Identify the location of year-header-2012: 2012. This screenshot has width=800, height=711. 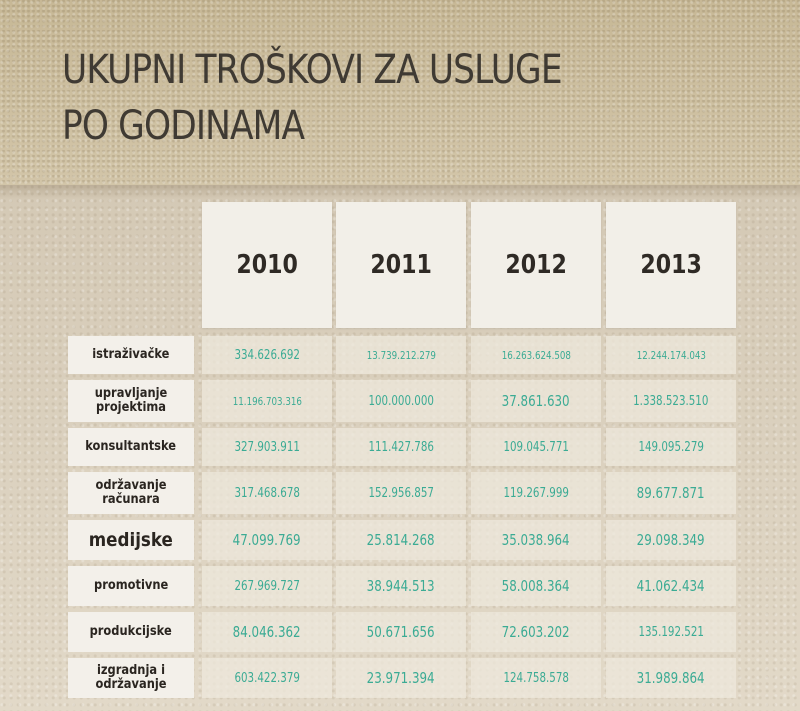
(536, 265).